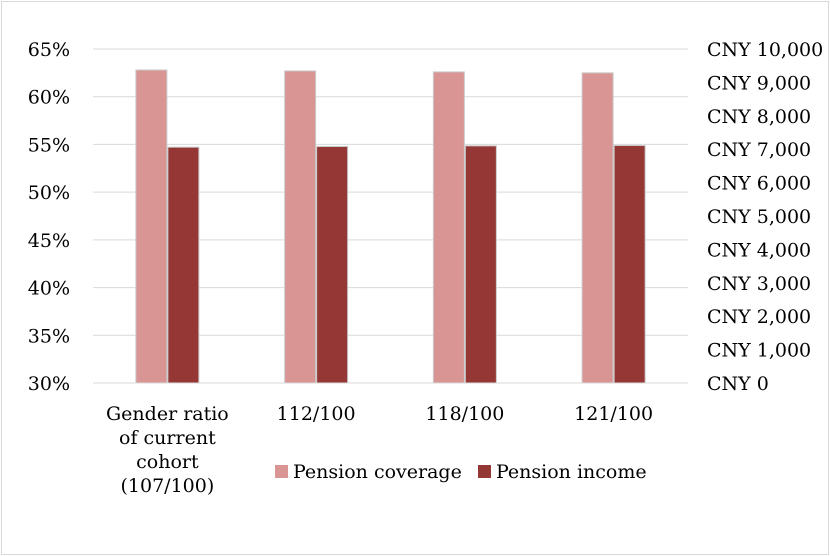  Describe the element at coordinates (49, 145) in the screenshot. I see `y-left-tick-label: 55%` at that location.